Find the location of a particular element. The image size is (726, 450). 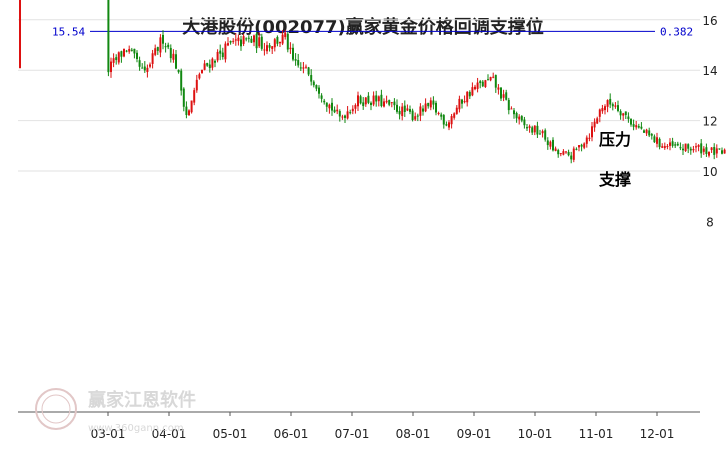

x-tick-label: 10-01 is located at coordinates (535, 434).